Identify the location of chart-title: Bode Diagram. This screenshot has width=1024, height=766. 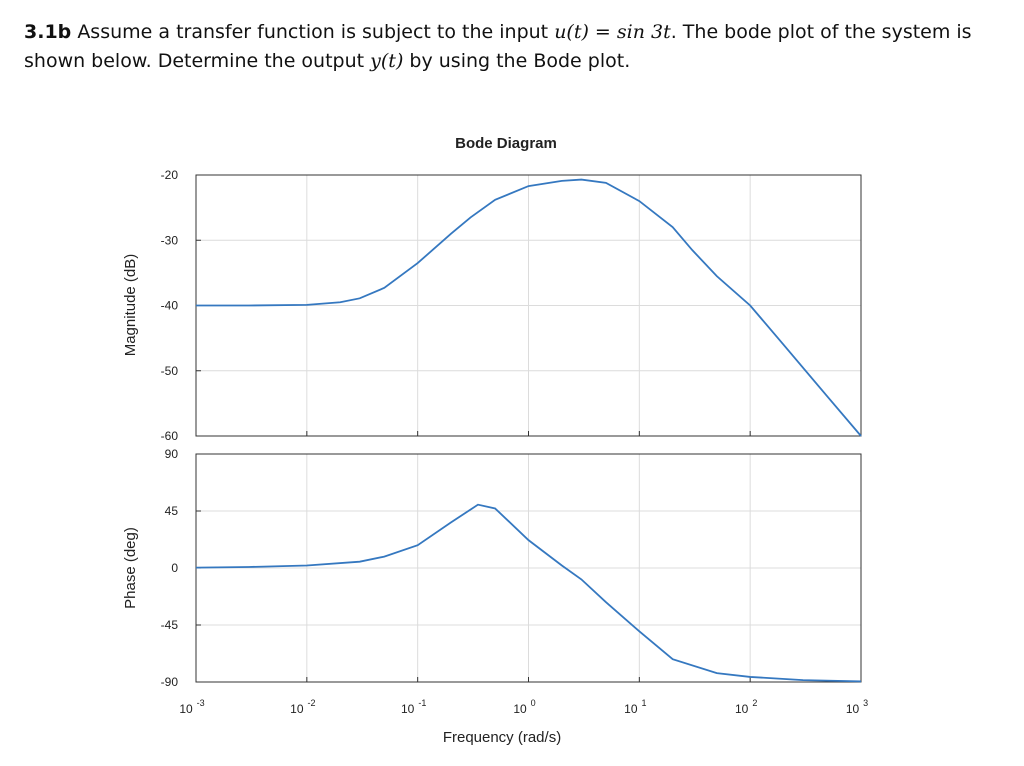
(506, 143).